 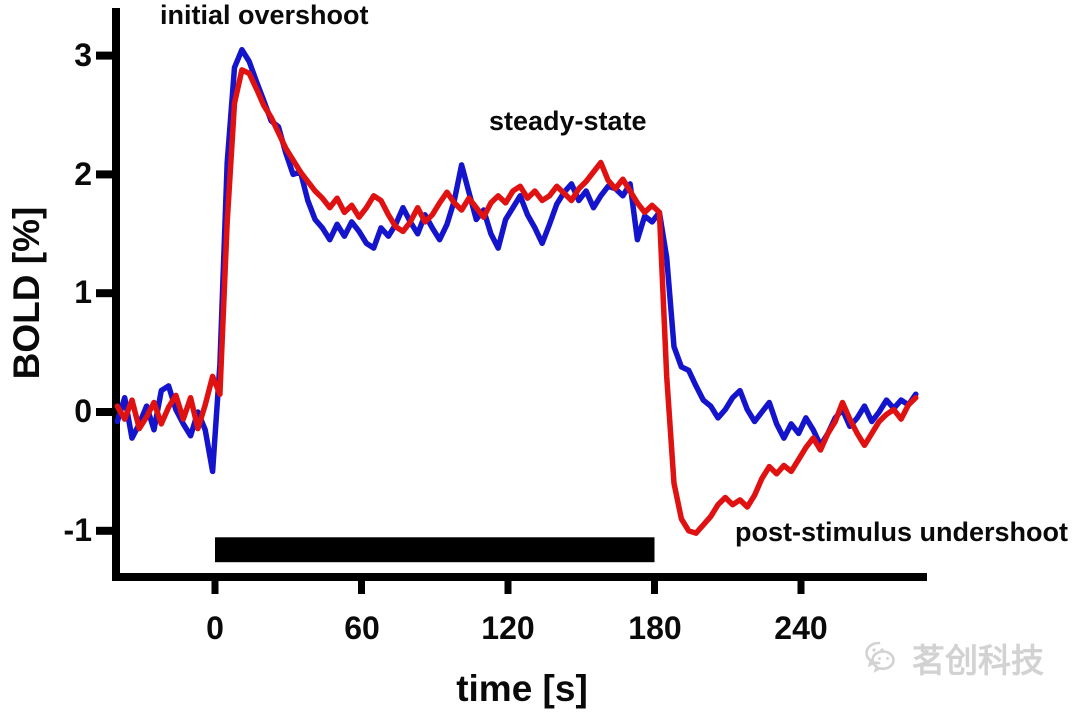 What do you see at coordinates (83, 292) in the screenshot?
I see `y-tick-label-1: 1` at bounding box center [83, 292].